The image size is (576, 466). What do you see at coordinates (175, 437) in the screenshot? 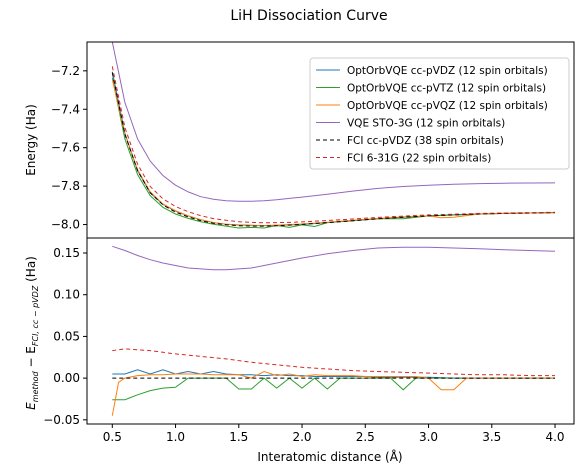
I see `x-tick-label: 1.0` at bounding box center [175, 437].